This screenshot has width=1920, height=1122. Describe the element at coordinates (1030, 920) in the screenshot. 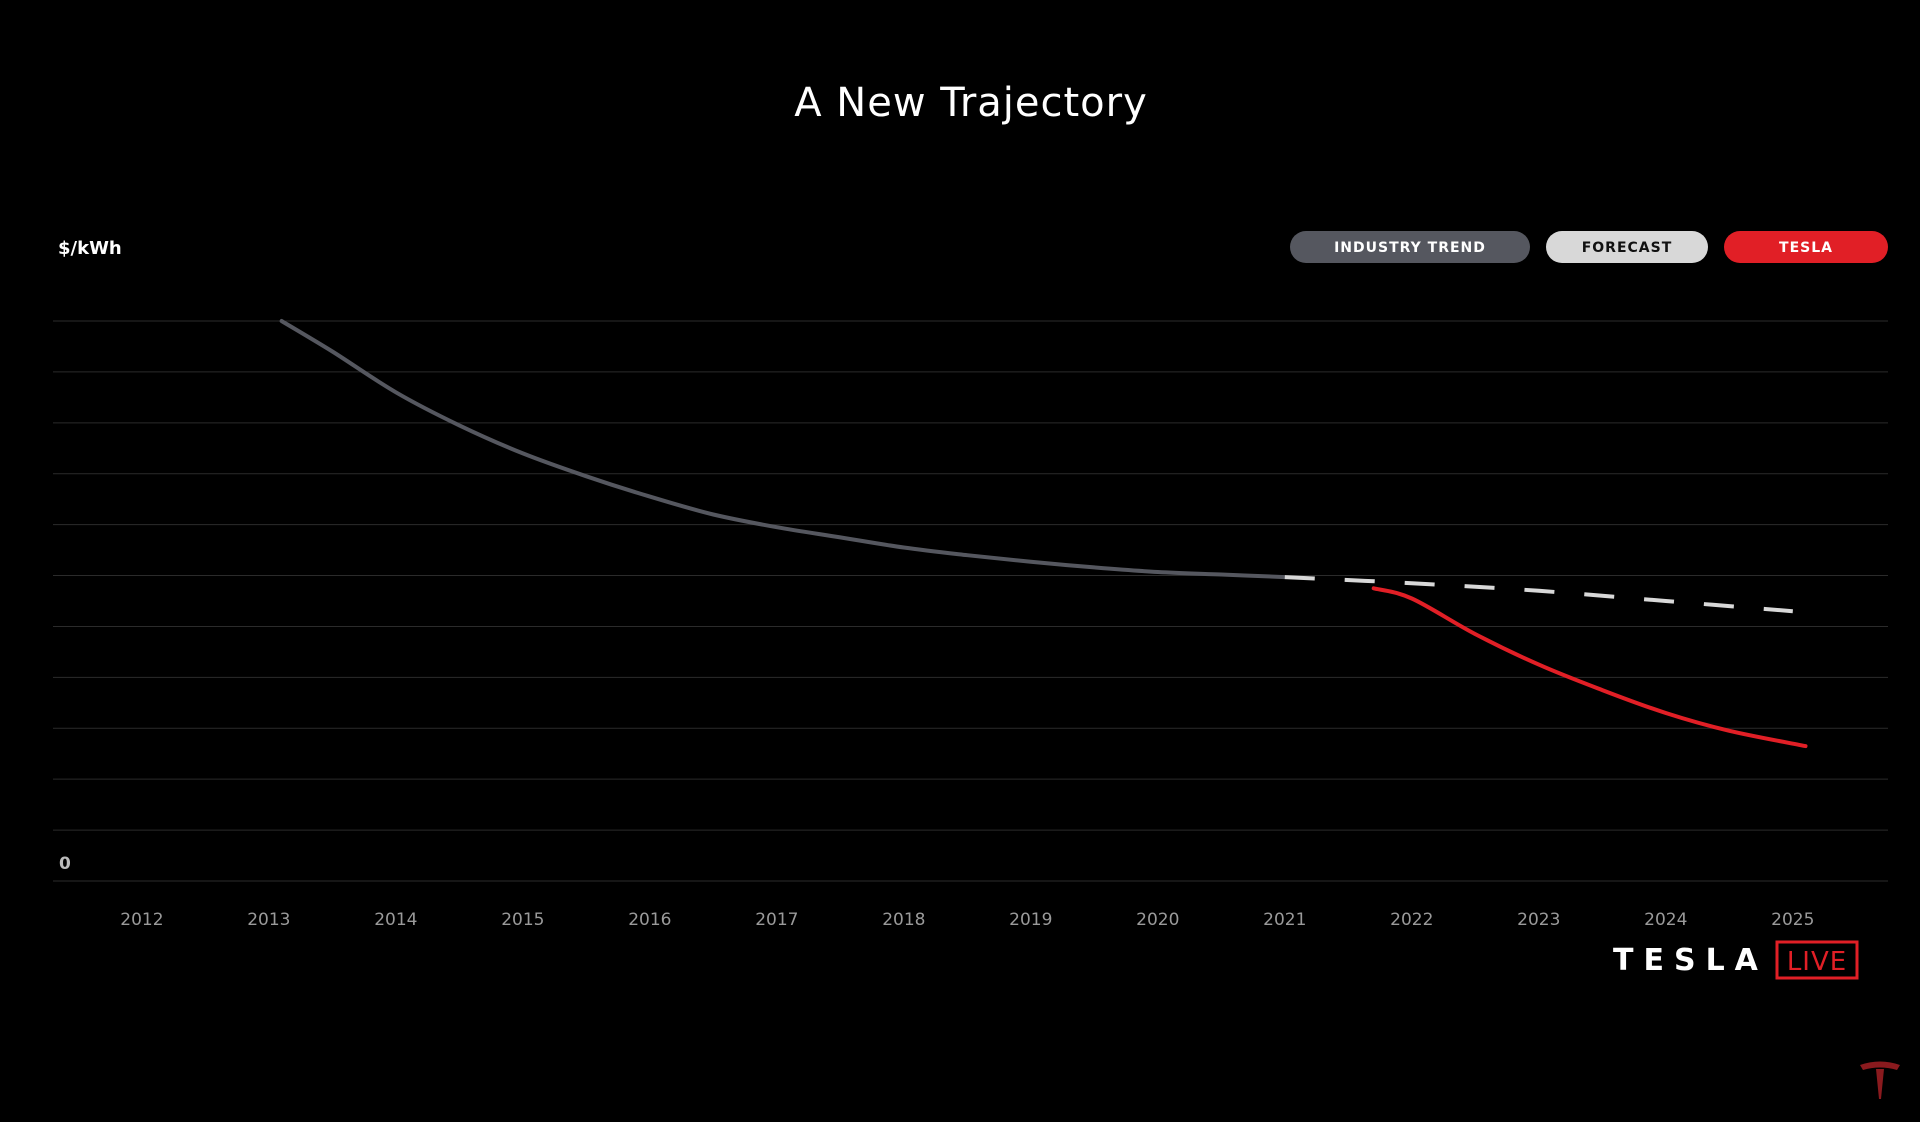

I see `x-tick-label: 2019` at that location.